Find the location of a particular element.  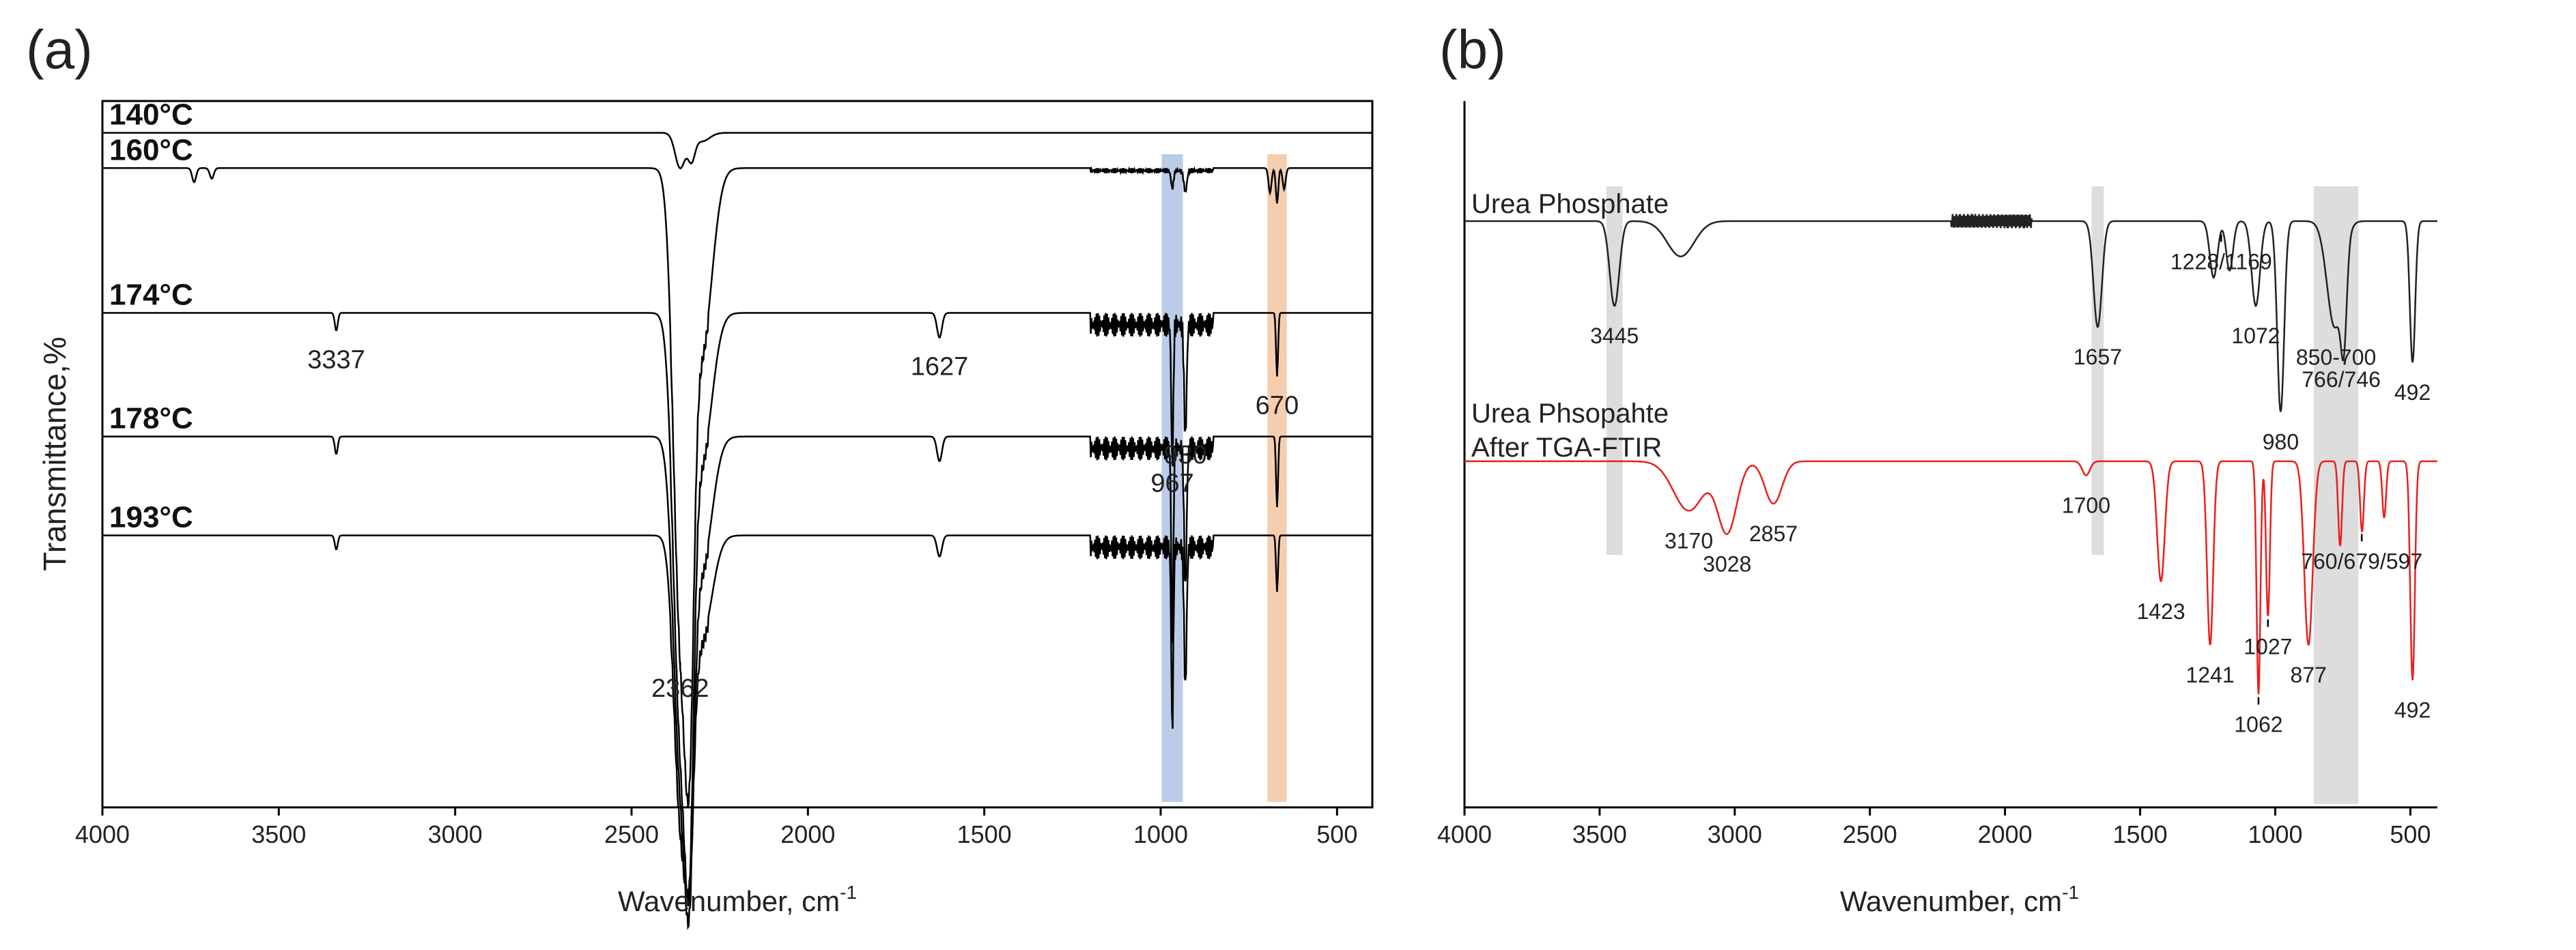

peak-label: 1241 is located at coordinates (2210, 675).